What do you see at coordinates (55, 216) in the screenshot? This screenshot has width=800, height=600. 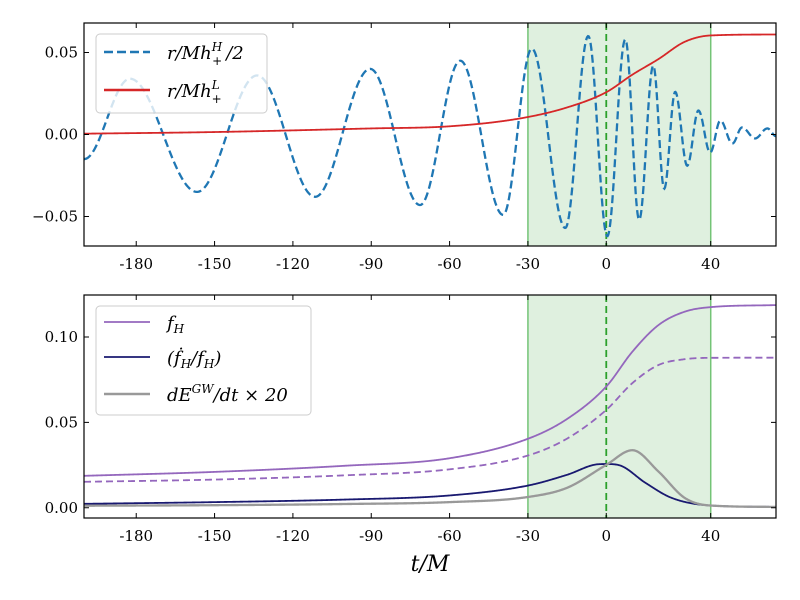 I see `y-tick-label: −0.05` at bounding box center [55, 216].